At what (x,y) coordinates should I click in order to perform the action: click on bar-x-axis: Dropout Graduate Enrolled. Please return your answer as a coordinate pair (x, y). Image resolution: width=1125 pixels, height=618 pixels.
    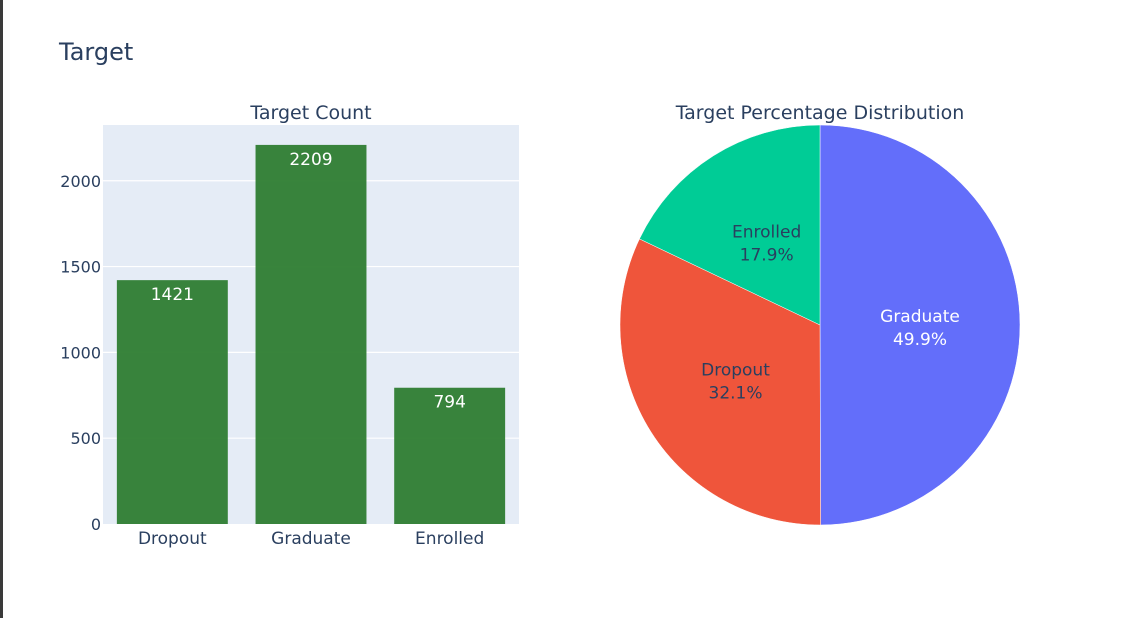
    Looking at the image, I should click on (311, 539).